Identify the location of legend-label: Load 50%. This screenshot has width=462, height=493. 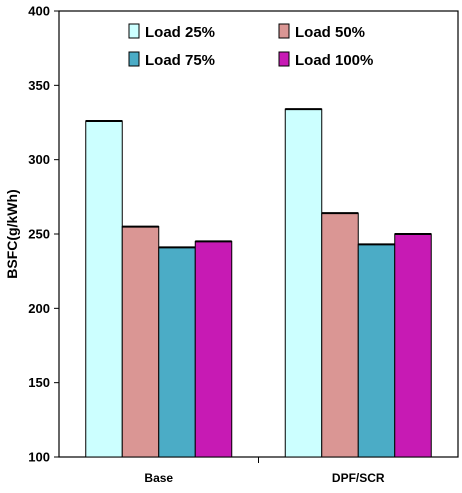
(330, 32).